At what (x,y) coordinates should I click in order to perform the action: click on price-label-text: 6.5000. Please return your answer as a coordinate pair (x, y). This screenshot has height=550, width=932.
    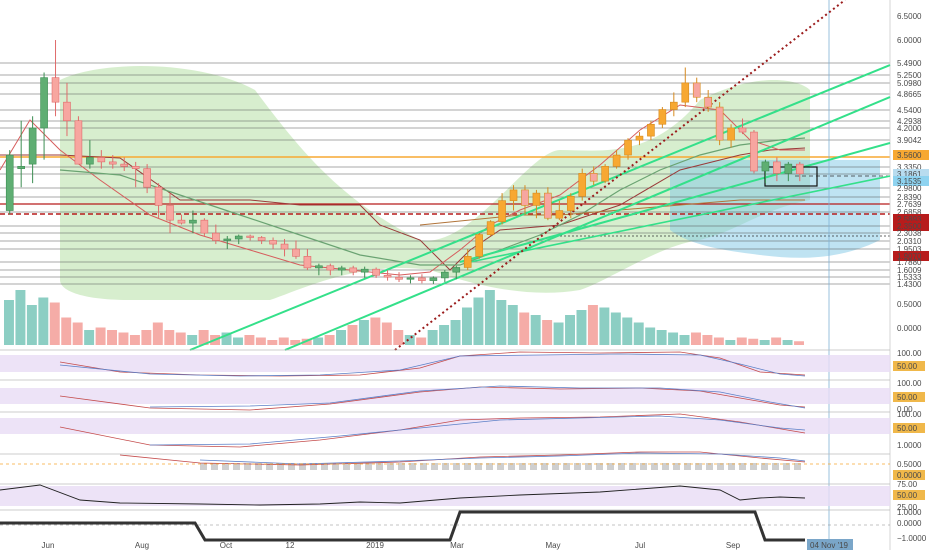
    Looking at the image, I should click on (909, 16).